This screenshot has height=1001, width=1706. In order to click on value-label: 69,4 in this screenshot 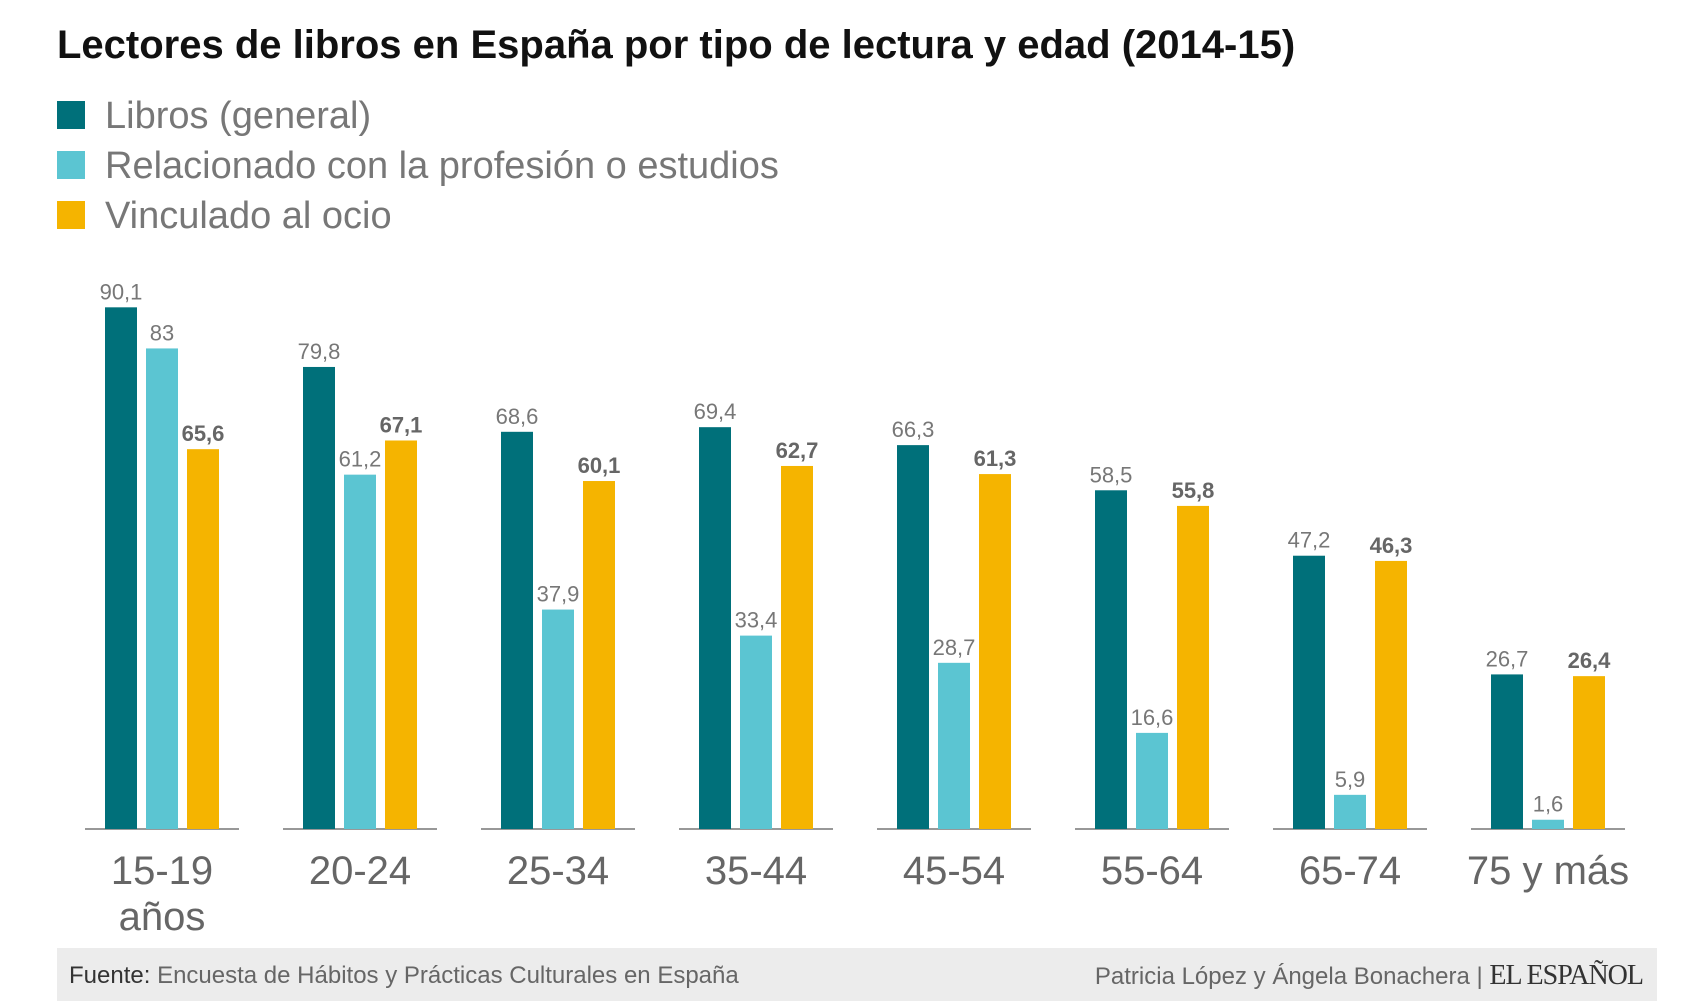, I will do `click(715, 411)`.